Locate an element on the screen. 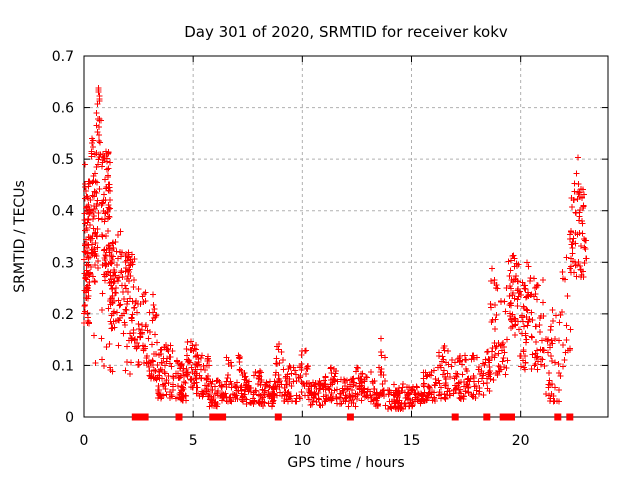 The image size is (640, 484). x-tick-label: 0 is located at coordinates (84, 441).